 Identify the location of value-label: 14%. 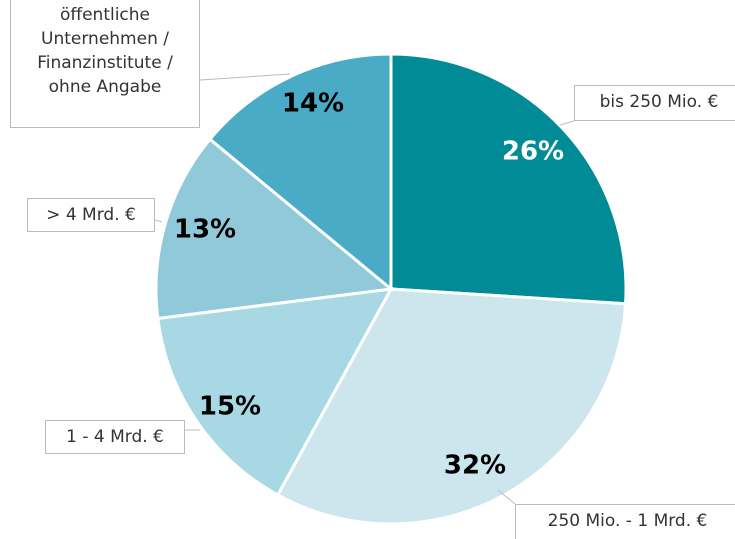
(313, 104).